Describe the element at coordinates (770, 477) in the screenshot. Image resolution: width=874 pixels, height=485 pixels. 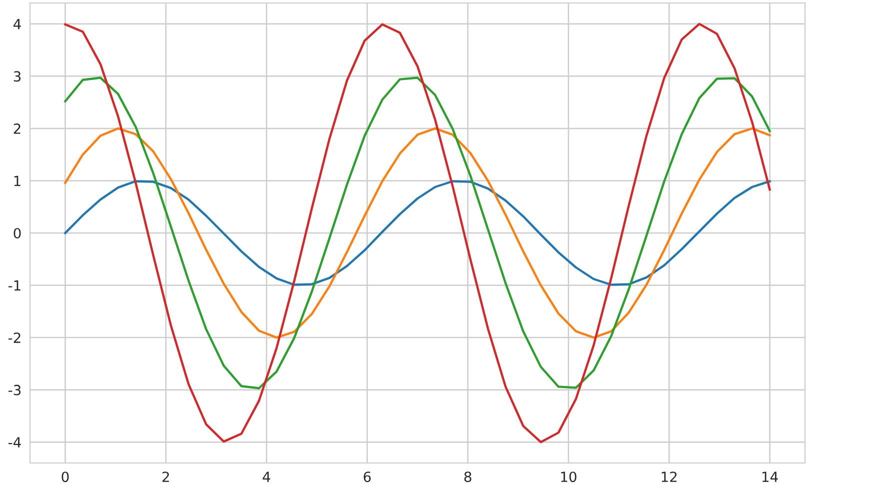
I see `x-tick-label: 14` at that location.